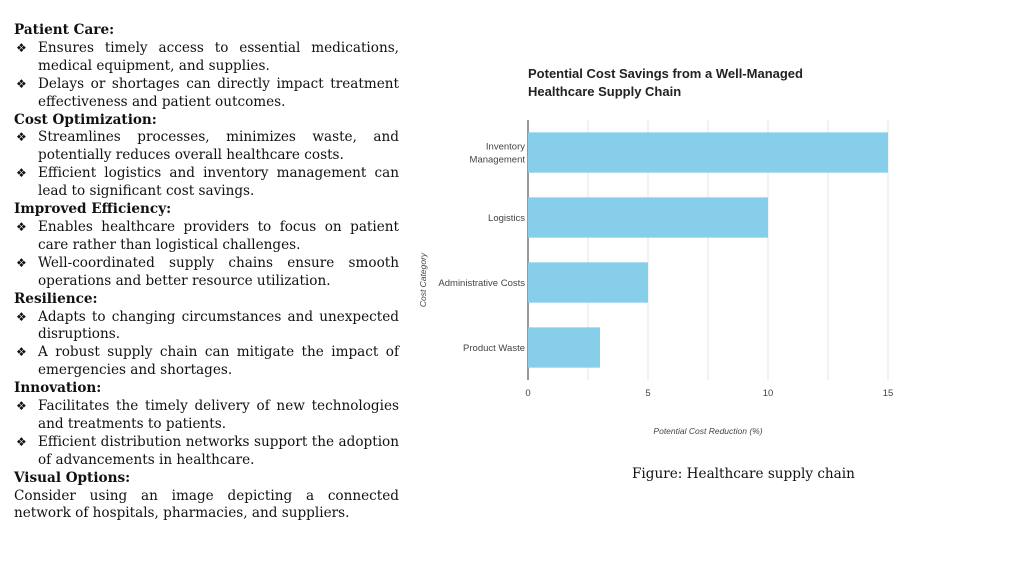 Image resolution: width=1024 pixels, height=576 pixels. What do you see at coordinates (481, 283) in the screenshot?
I see `y-tick-label: Administrative Costs` at bounding box center [481, 283].